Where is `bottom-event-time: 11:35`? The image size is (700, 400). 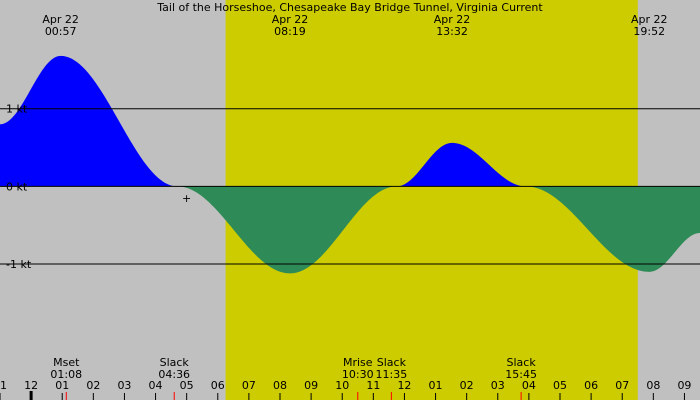
bottom-event-time: 11:35 is located at coordinates (392, 374).